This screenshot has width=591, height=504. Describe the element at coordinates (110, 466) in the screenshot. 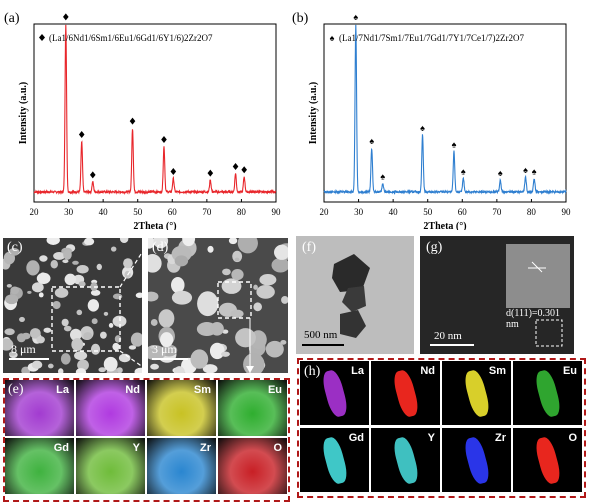

I see `eds-map-e-y: Y` at that location.